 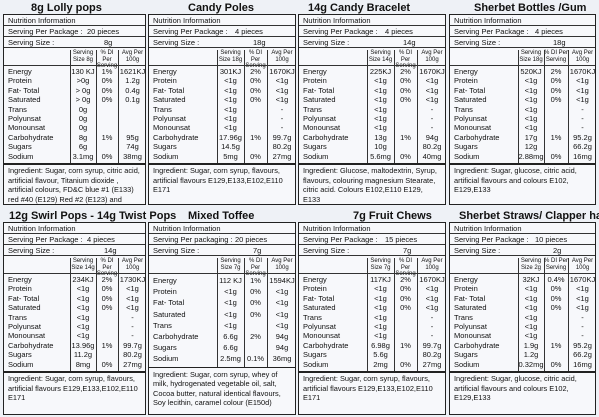 What do you see at coordinates (557, 250) in the screenshot?
I see `serving-size-value: 2g` at bounding box center [557, 250].